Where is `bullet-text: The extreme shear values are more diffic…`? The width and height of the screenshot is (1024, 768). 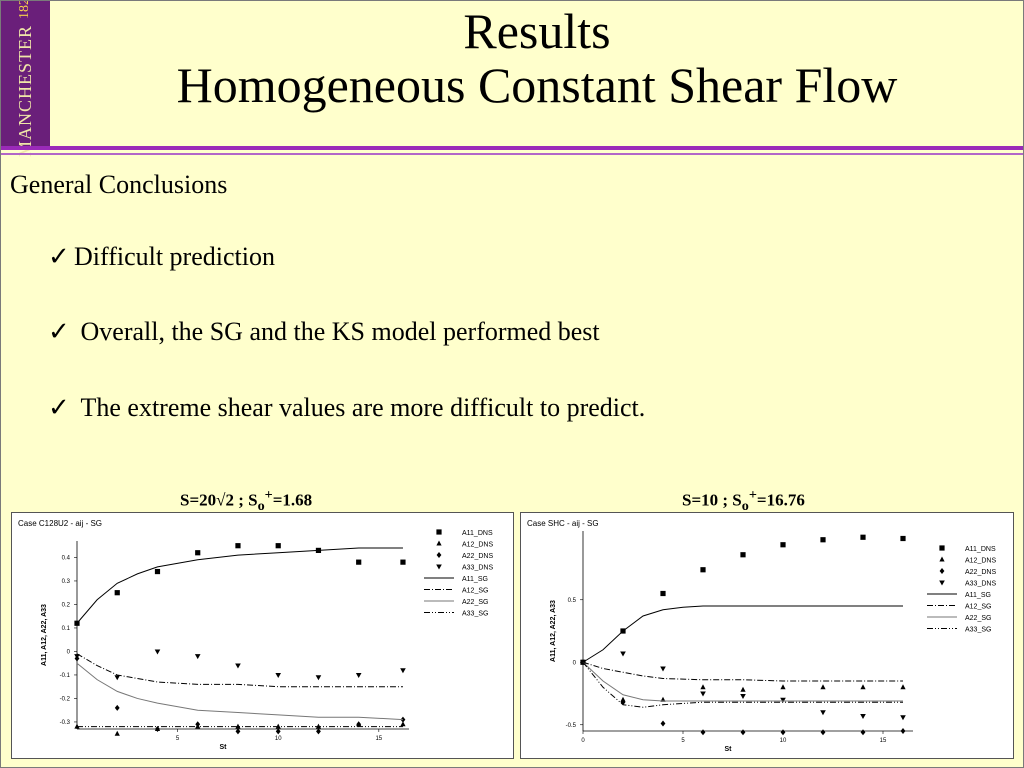 bullet-text: The extreme shear values are more diffic… is located at coordinates (363, 407).